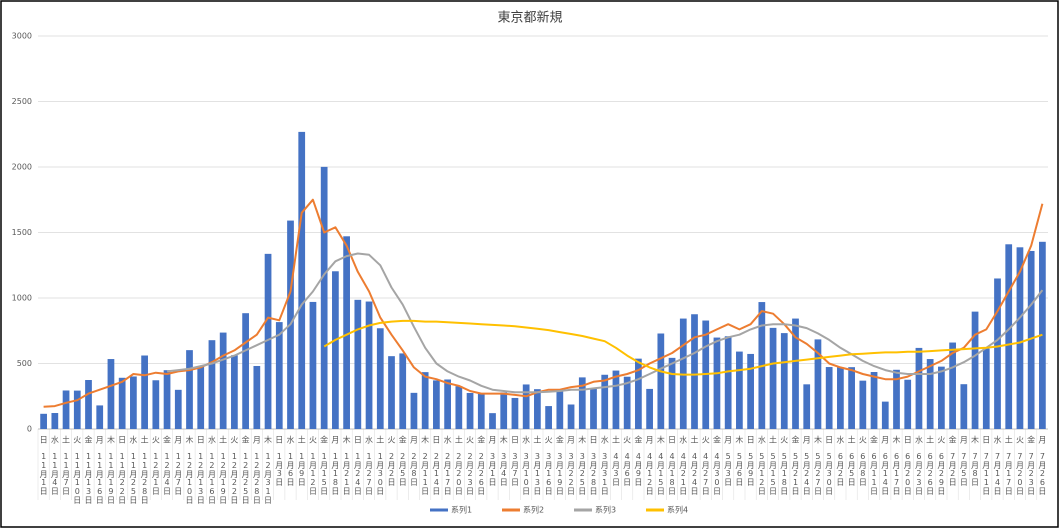  Describe the element at coordinates (335, 474) in the screenshot. I see `x-tick-label: 1月18日` at that location.